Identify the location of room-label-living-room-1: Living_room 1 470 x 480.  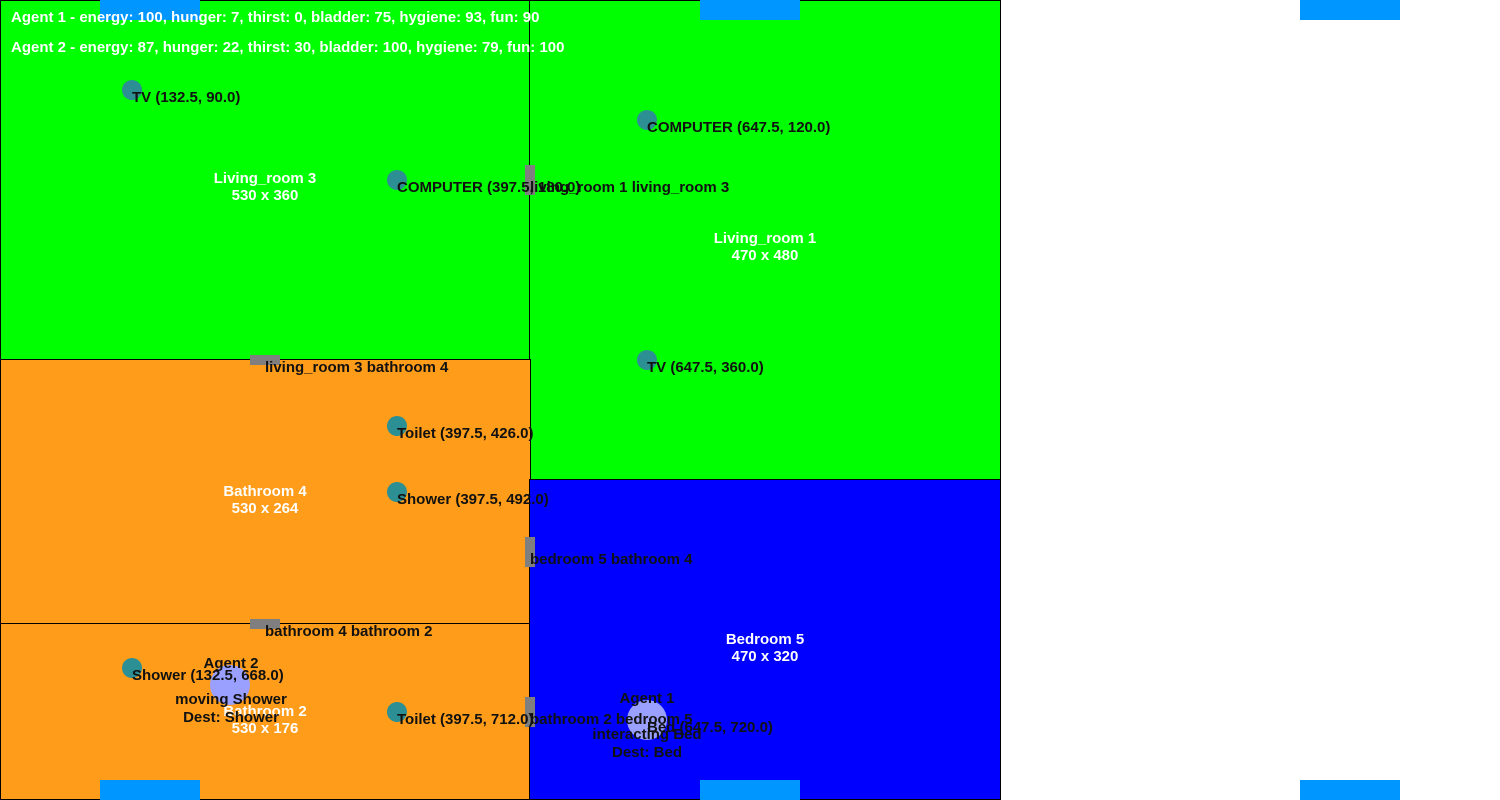
(765, 247).